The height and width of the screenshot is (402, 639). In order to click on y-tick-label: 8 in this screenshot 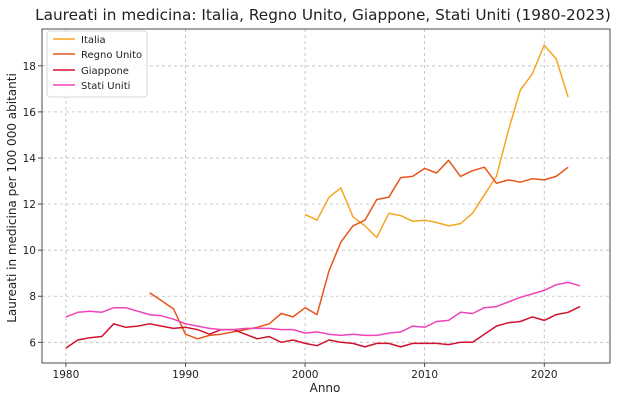, I will do `click(32, 297)`.